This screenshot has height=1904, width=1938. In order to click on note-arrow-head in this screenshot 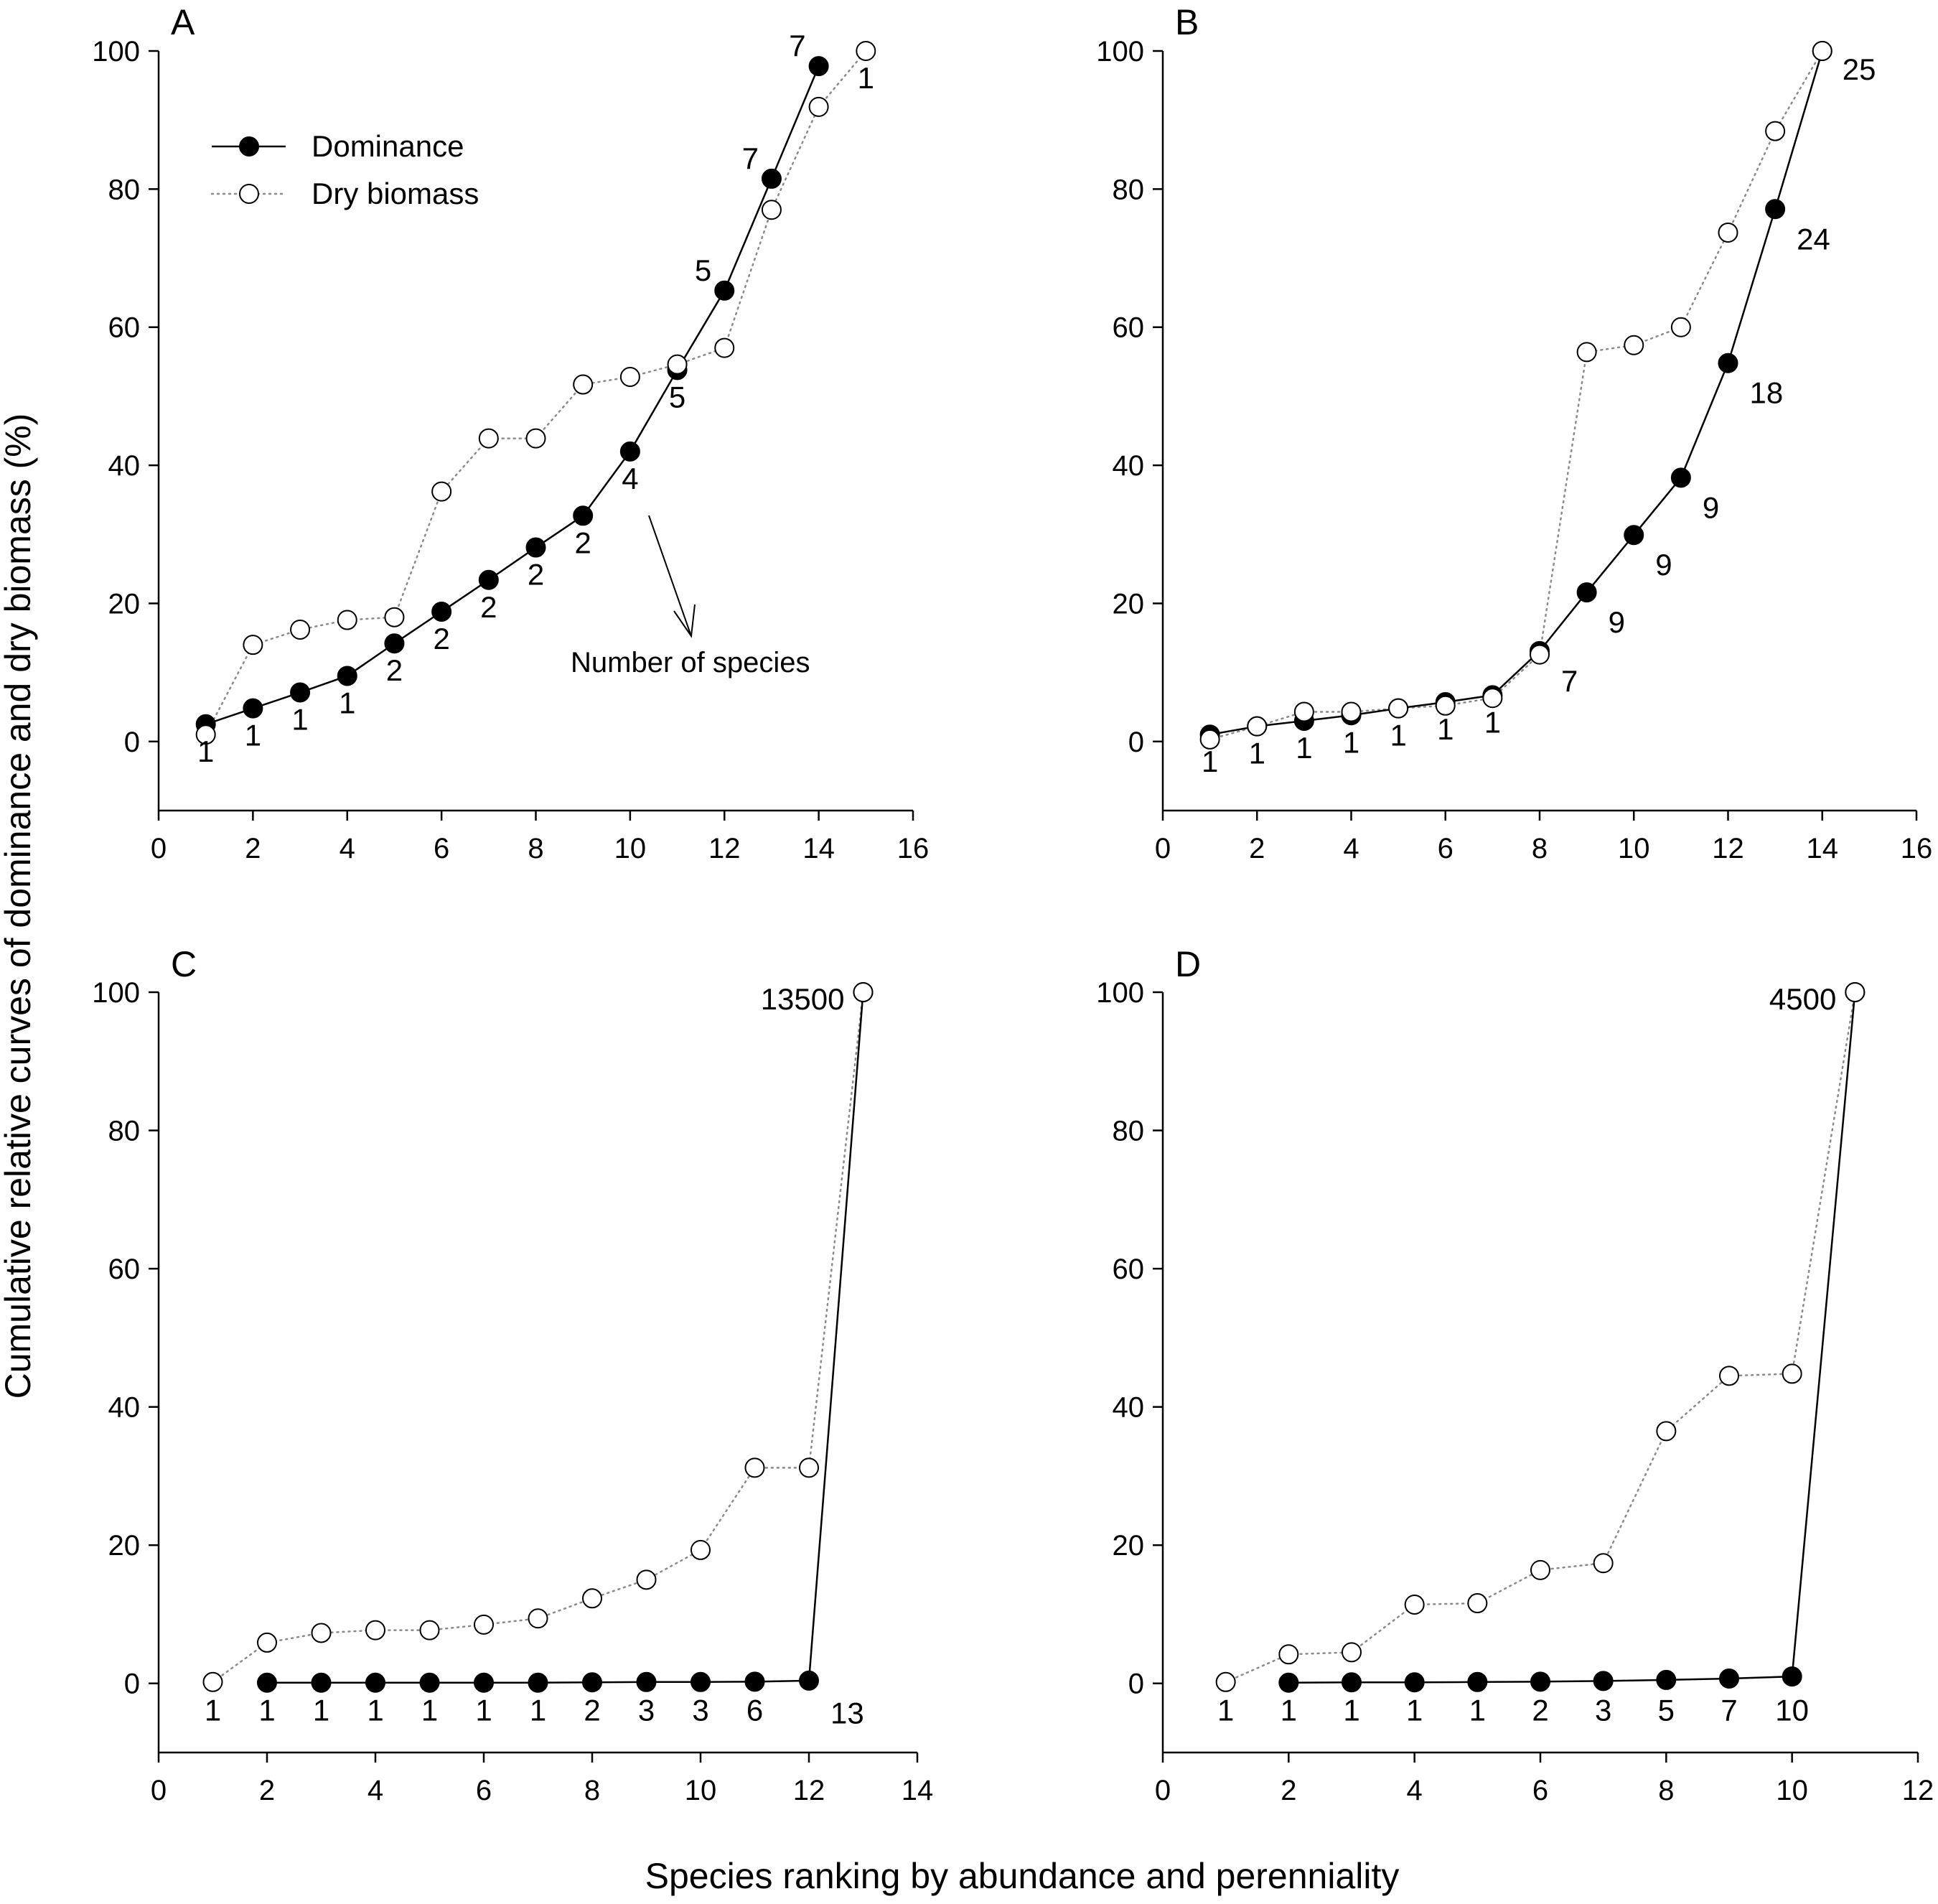, I will do `click(684, 621)`.